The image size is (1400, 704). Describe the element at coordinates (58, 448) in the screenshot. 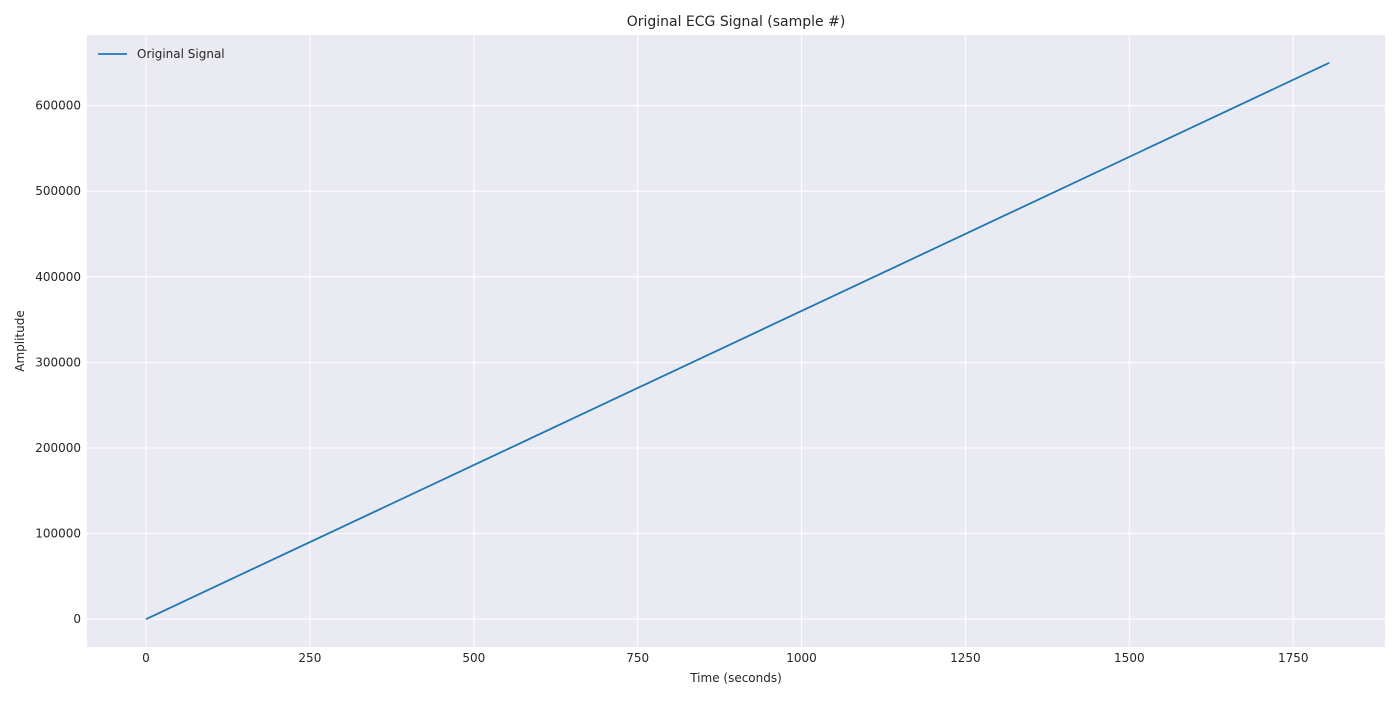

I see `y-tick-label-2: 200000` at that location.